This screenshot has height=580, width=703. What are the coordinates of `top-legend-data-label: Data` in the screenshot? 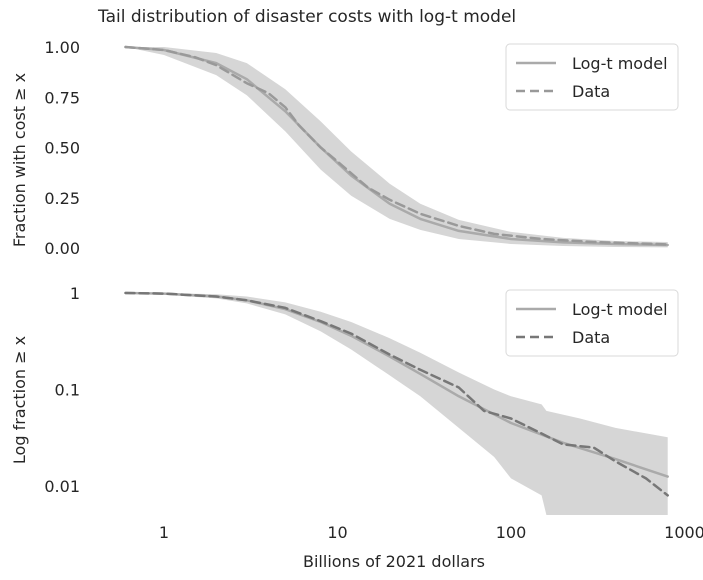 It's located at (591, 91).